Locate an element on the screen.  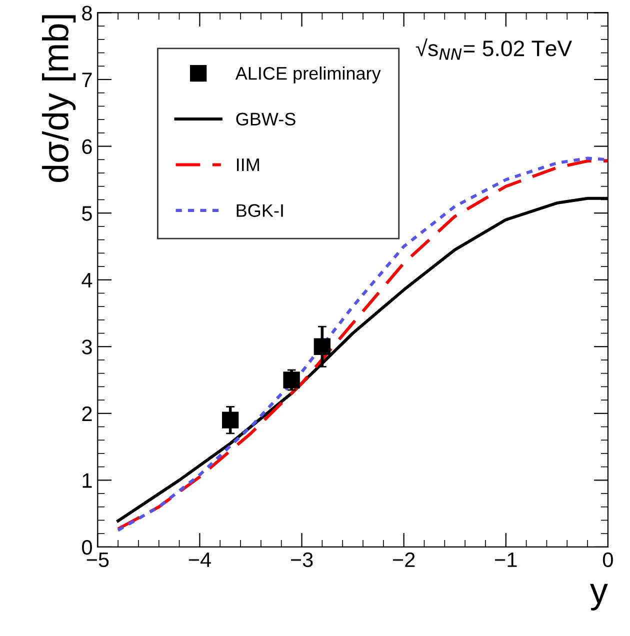
y-axis-title: dσ/dy [mb] is located at coordinates (59, 98).